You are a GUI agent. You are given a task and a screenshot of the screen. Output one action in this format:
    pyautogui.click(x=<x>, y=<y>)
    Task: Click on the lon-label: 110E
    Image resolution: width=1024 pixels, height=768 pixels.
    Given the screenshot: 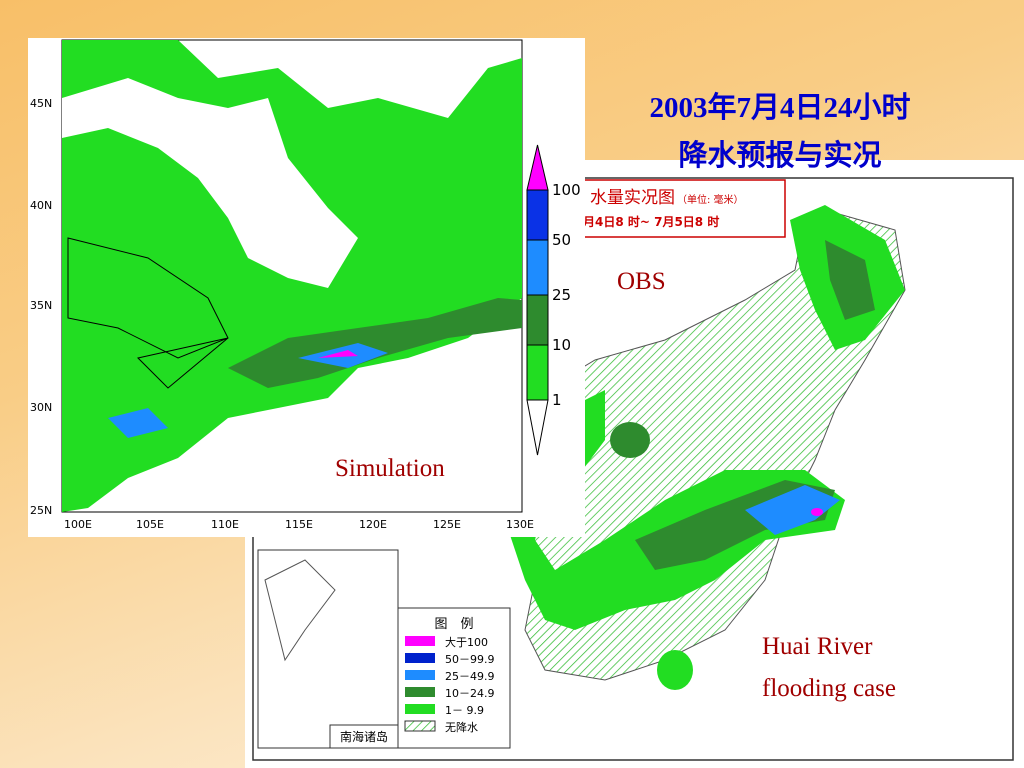 What is the action you would take?
    pyautogui.click(x=225, y=524)
    